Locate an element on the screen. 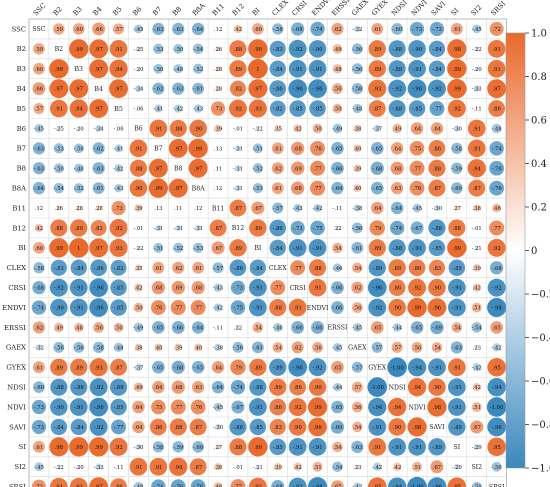 The width and height of the screenshot is (550, 487). correlation-value: .68 is located at coordinates (198, 289).